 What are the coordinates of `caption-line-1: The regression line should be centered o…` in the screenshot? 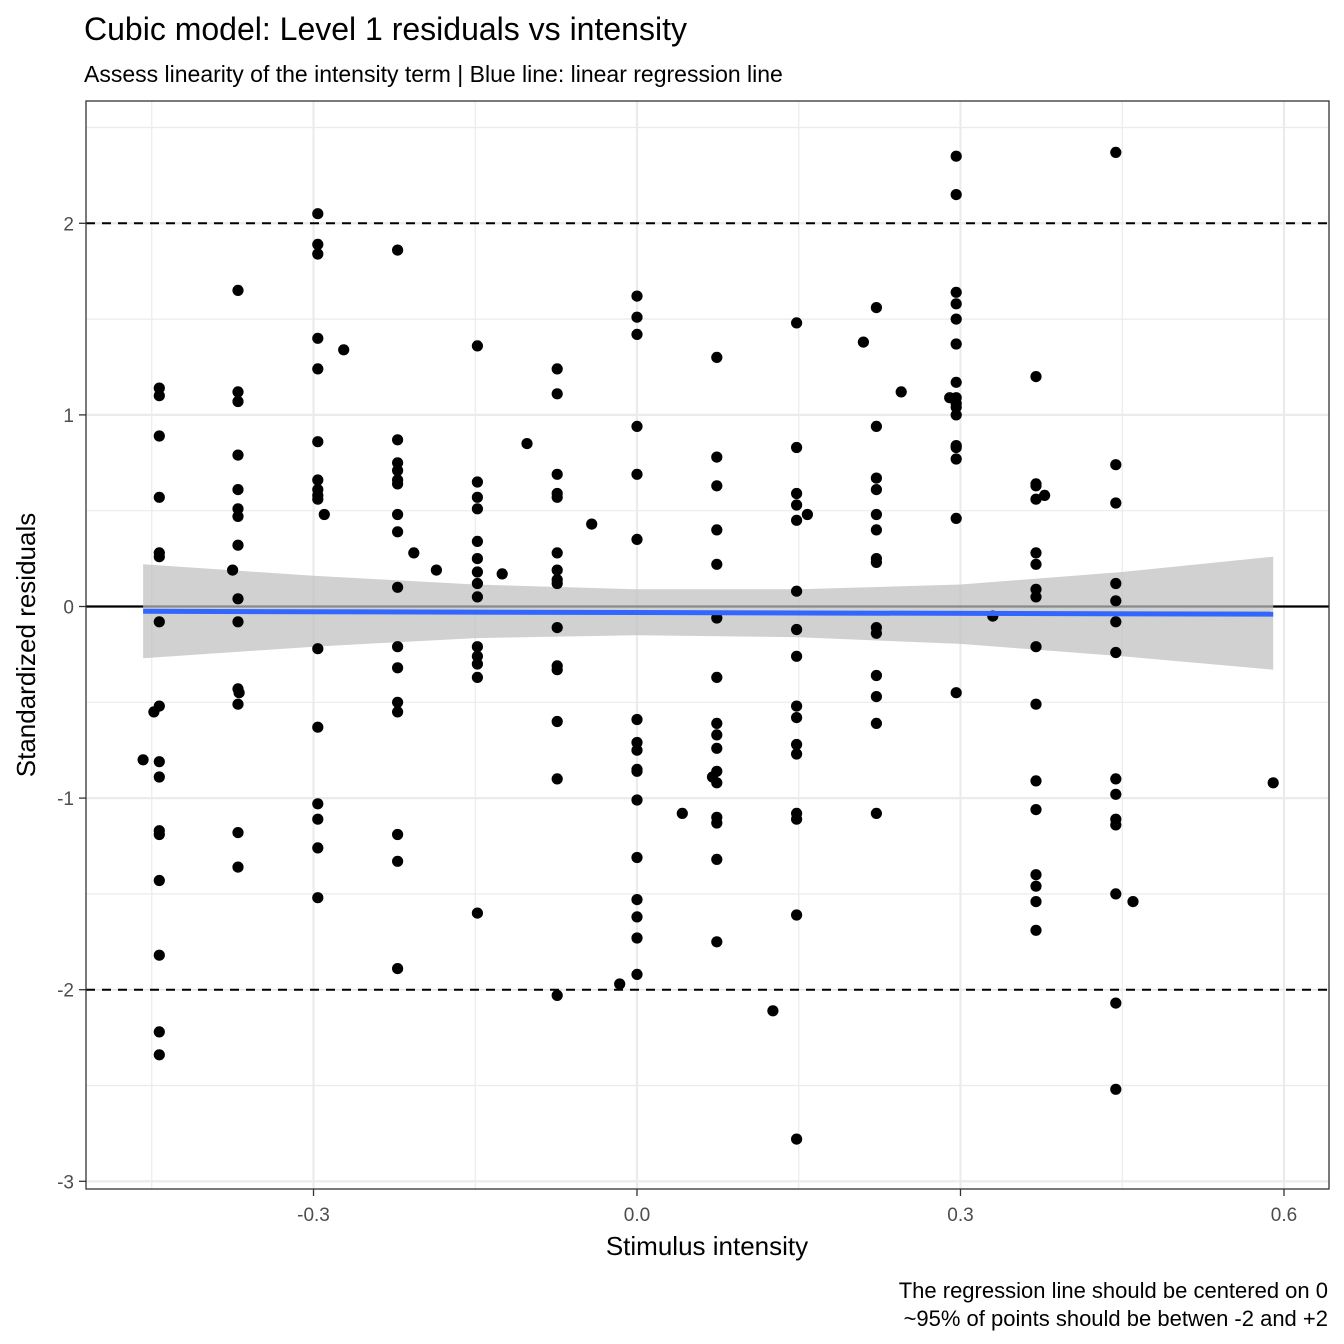 It's located at (1113, 1290).